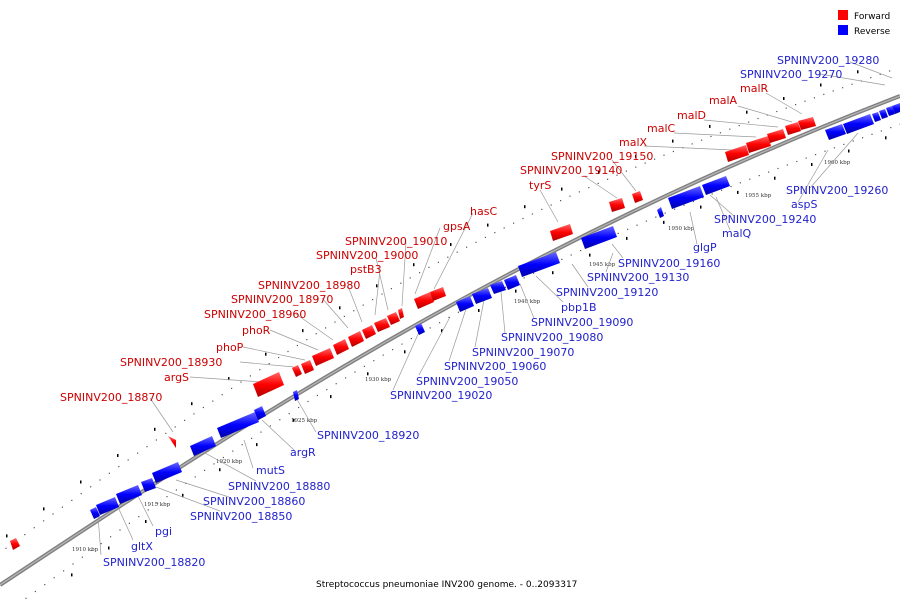 Image resolution: width=900 pixels, height=600 pixels. Describe the element at coordinates (765, 219) in the screenshot. I see `gene-label: SPNINV200_19240` at that location.